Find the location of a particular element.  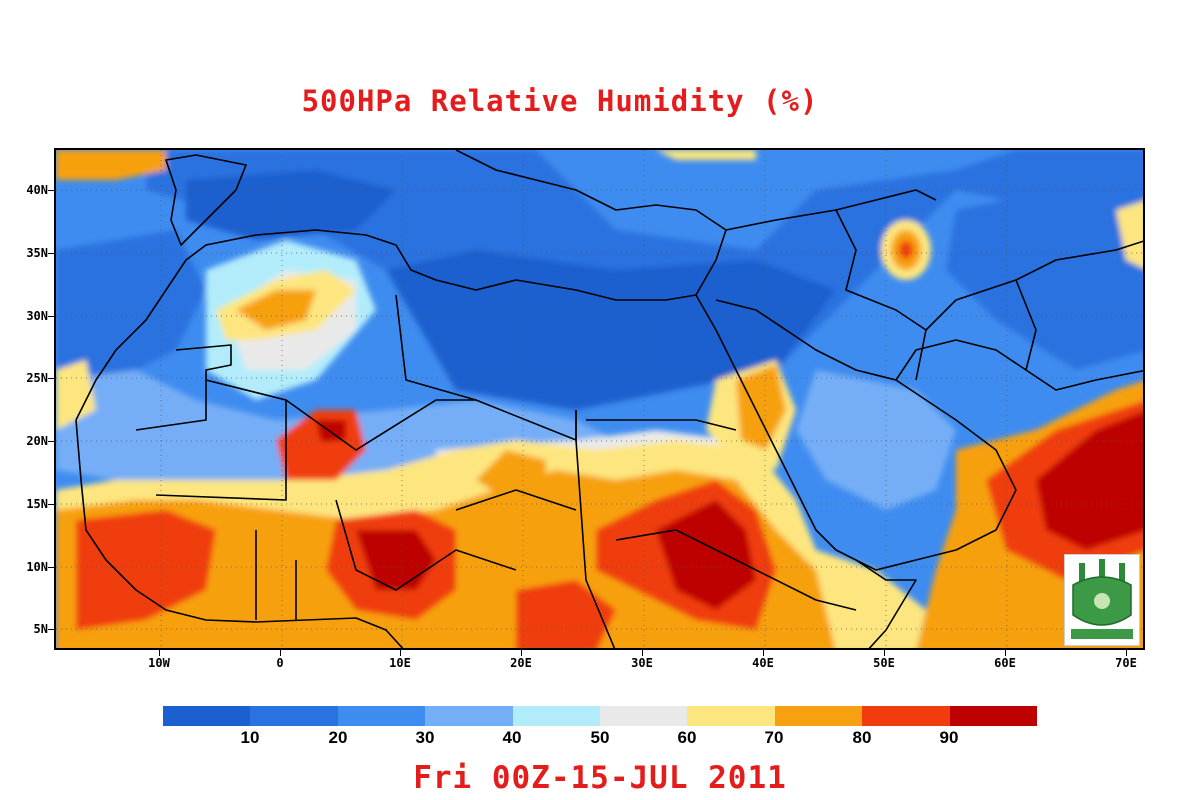

colorbar-label: 10 is located at coordinates (250, 737).